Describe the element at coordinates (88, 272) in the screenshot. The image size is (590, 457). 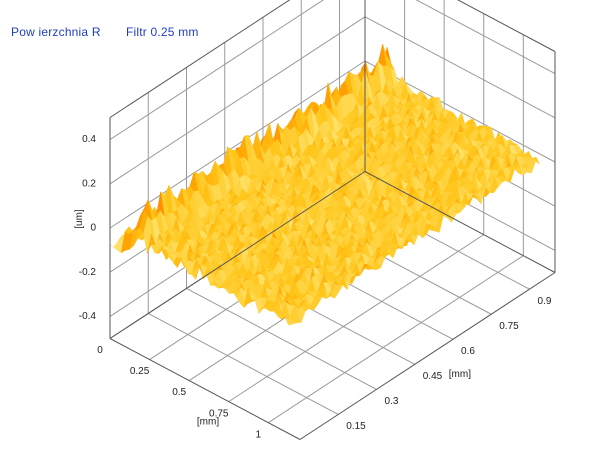
I see `z-tick-label: -0.2` at that location.